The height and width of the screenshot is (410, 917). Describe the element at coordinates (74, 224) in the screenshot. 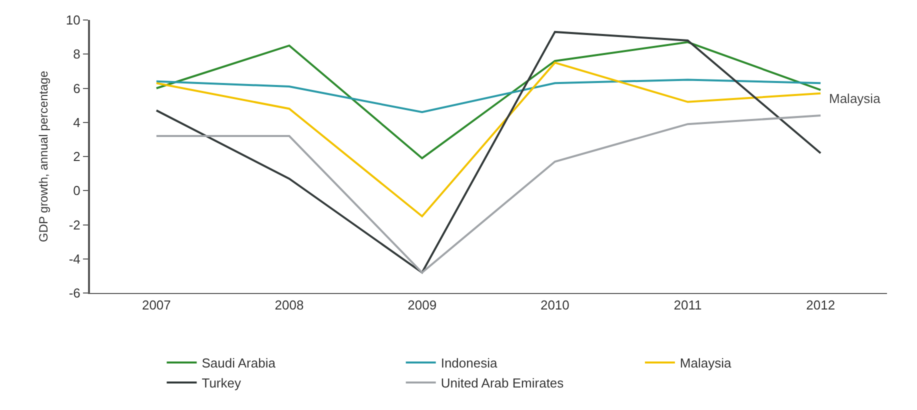

I see `y-tick-label: -2` at that location.